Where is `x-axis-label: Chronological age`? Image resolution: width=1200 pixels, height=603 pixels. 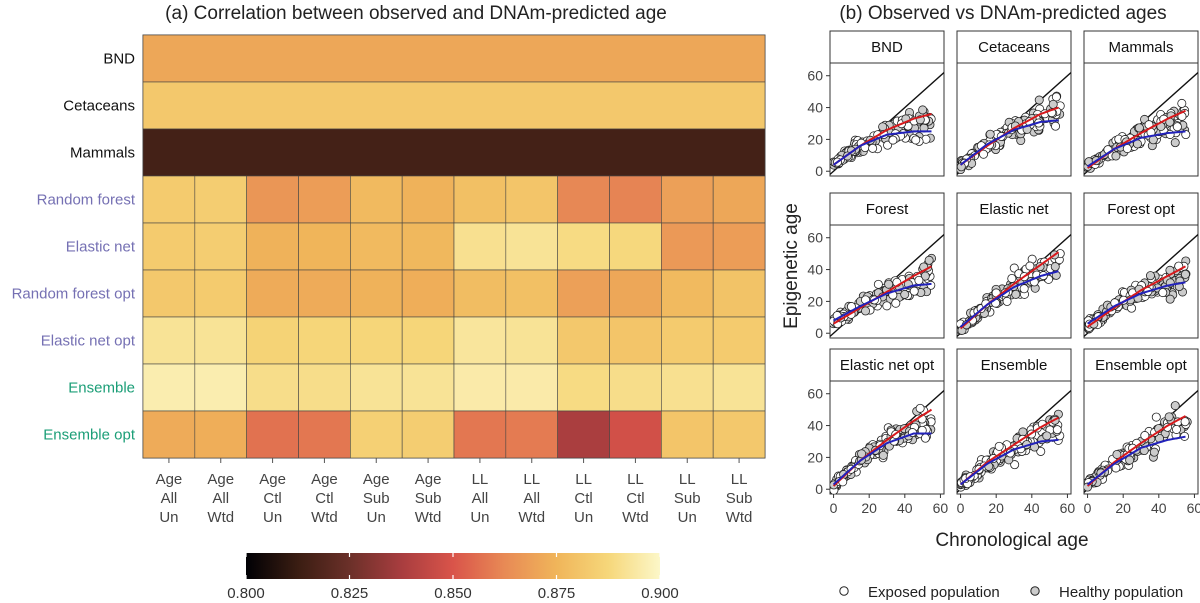
x-axis-label: Chronological age is located at coordinates (1011, 540).